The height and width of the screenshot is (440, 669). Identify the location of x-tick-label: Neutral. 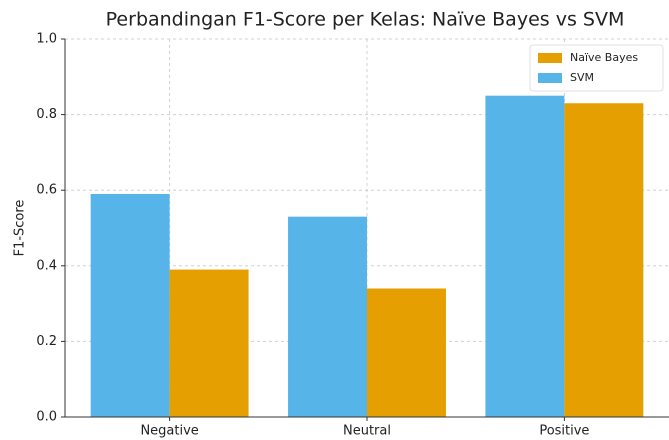
(367, 431).